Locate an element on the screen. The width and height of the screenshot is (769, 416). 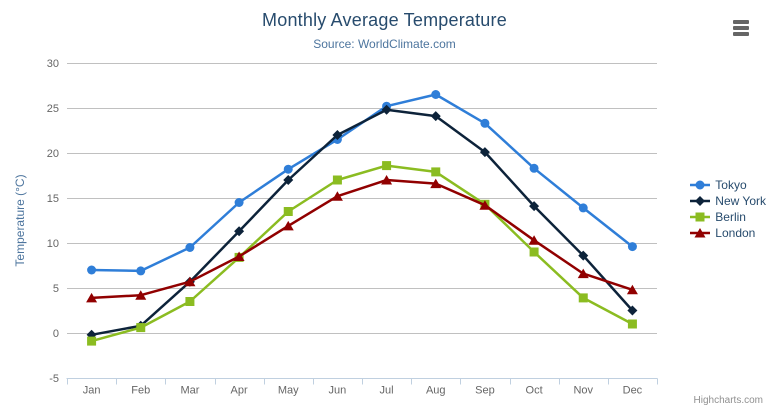
x-axis-label: Oct is located at coordinates (534, 391).